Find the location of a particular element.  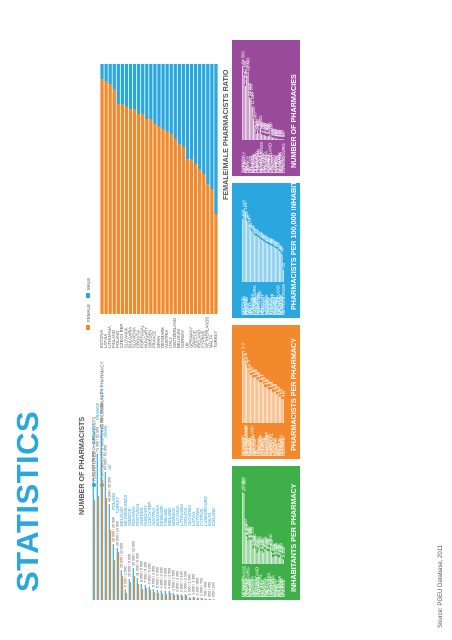

number-of-pharmacies-value-label: 24 500 is located at coordinates (242, 57).